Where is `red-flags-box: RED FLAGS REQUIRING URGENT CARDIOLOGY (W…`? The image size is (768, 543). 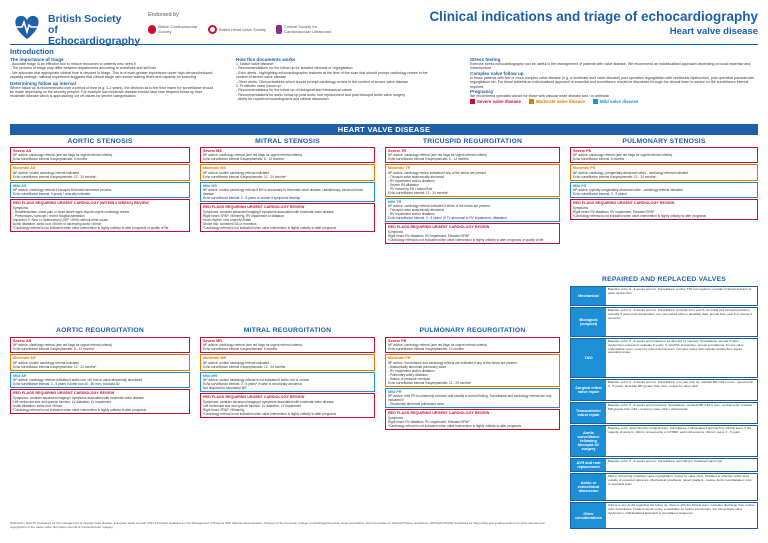 red-flags-box: RED FLAGS REQUIRING URGENT CARDIOLOGY (W… is located at coordinates (100, 215).